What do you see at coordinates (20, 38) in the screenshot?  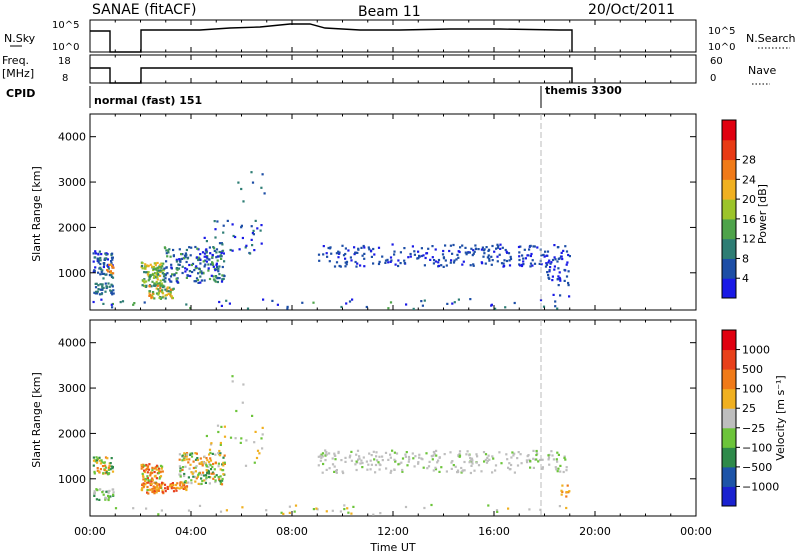 I see `nsky-label: N.Sky` at bounding box center [20, 38].